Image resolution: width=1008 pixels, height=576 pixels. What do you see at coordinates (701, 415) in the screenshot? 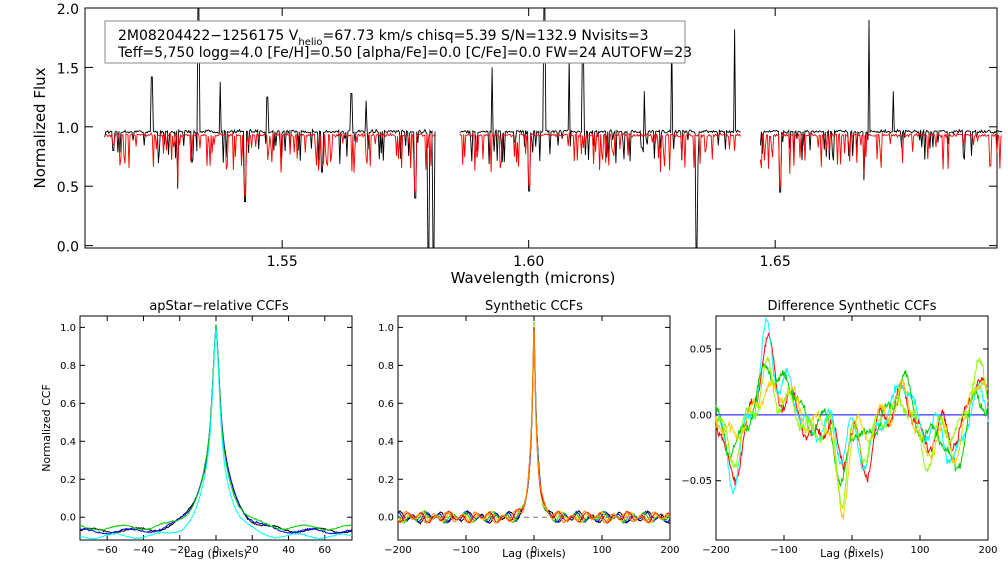
I see `difference-ccf-ytick-label-1: 0.00` at bounding box center [701, 415].